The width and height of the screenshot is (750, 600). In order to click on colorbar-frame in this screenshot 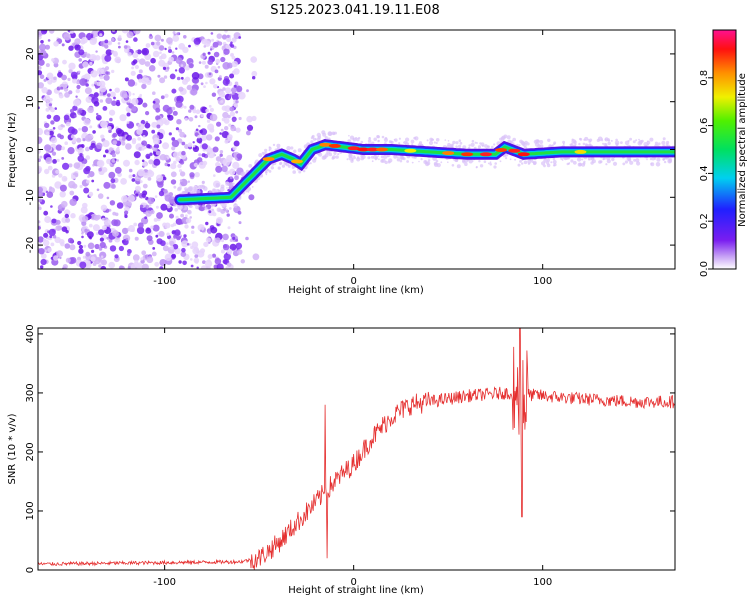, I will do `click(724, 149)`.